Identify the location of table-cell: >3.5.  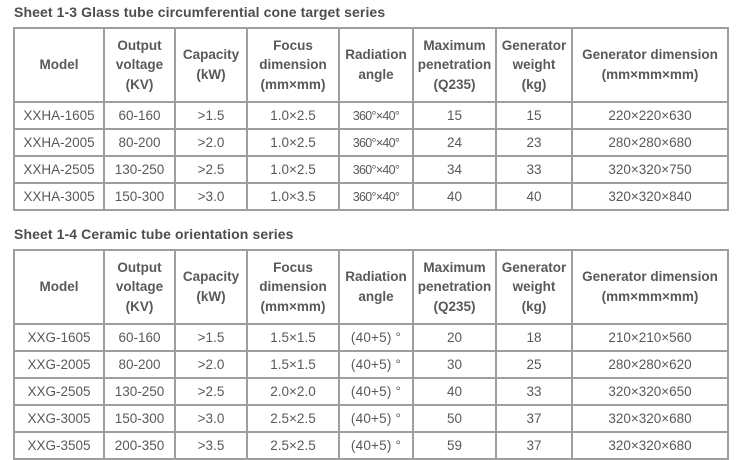
(211, 445).